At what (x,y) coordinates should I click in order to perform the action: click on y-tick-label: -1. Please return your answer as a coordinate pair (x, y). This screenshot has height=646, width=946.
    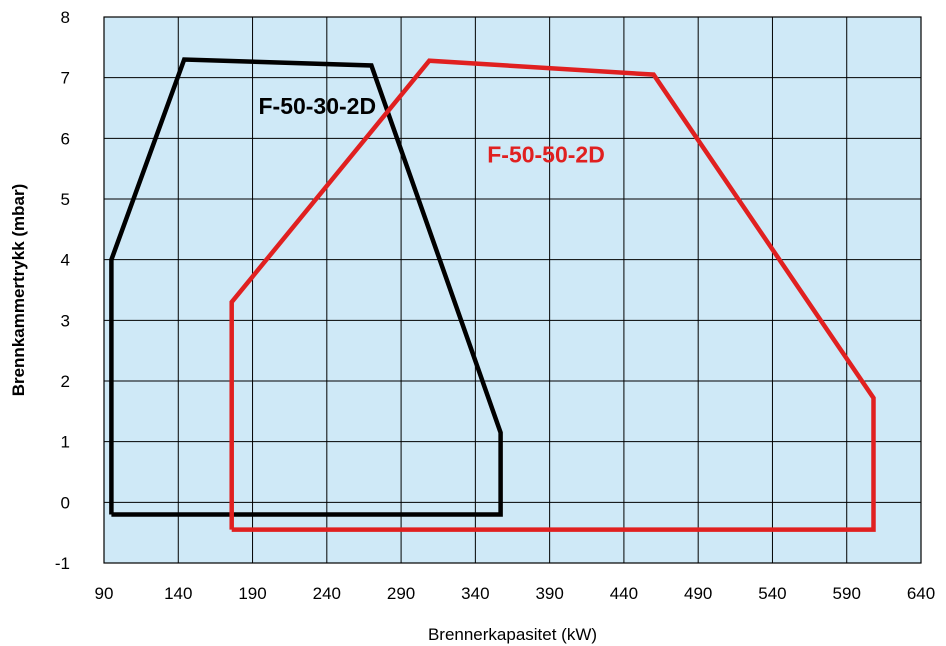
    Looking at the image, I should click on (62, 563).